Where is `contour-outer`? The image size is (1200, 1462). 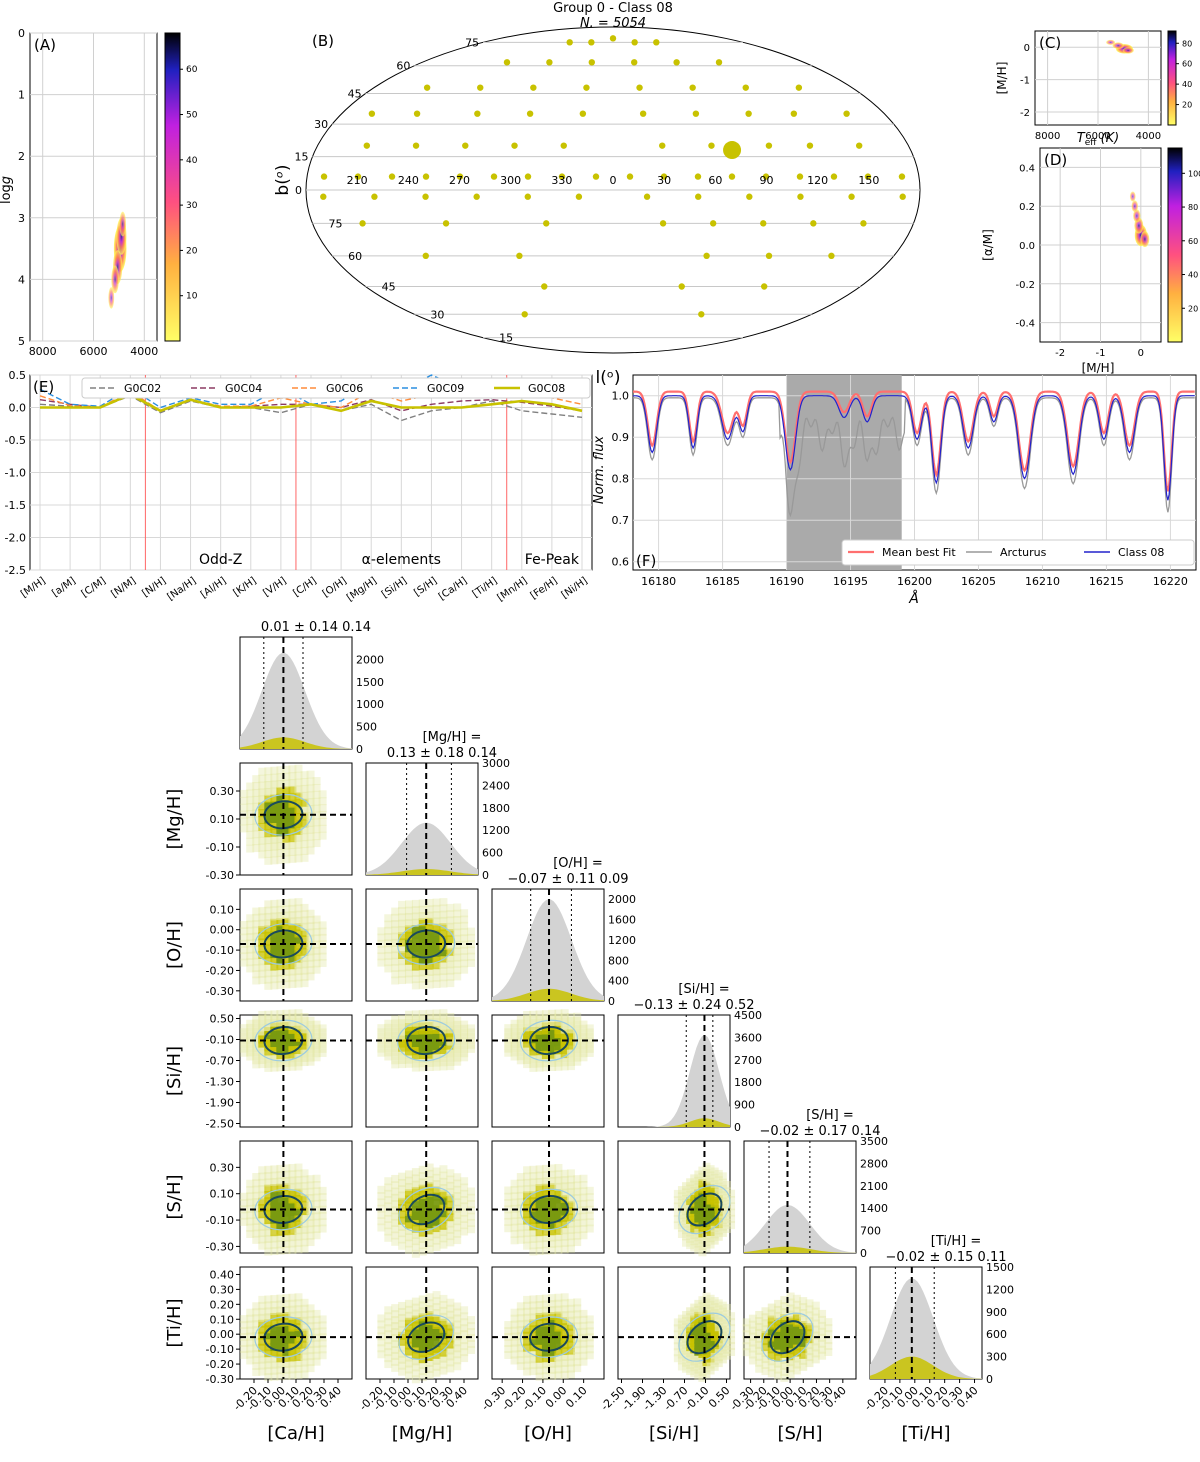
contour-outer is located at coordinates (549, 1040).